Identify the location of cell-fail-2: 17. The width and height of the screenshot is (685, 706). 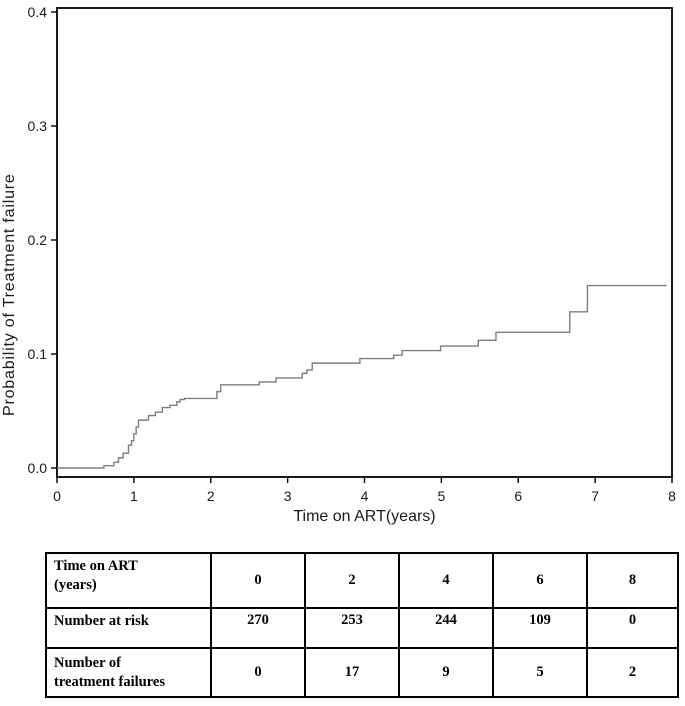
(352, 672).